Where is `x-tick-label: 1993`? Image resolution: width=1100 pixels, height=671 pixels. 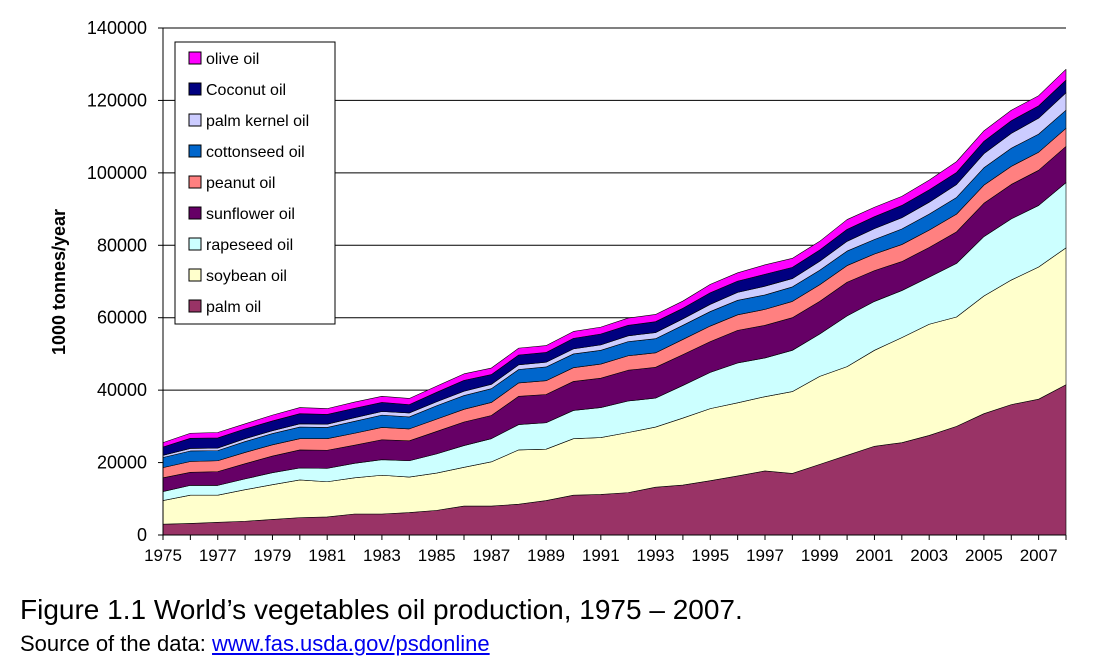 x-tick-label: 1993 is located at coordinates (656, 555).